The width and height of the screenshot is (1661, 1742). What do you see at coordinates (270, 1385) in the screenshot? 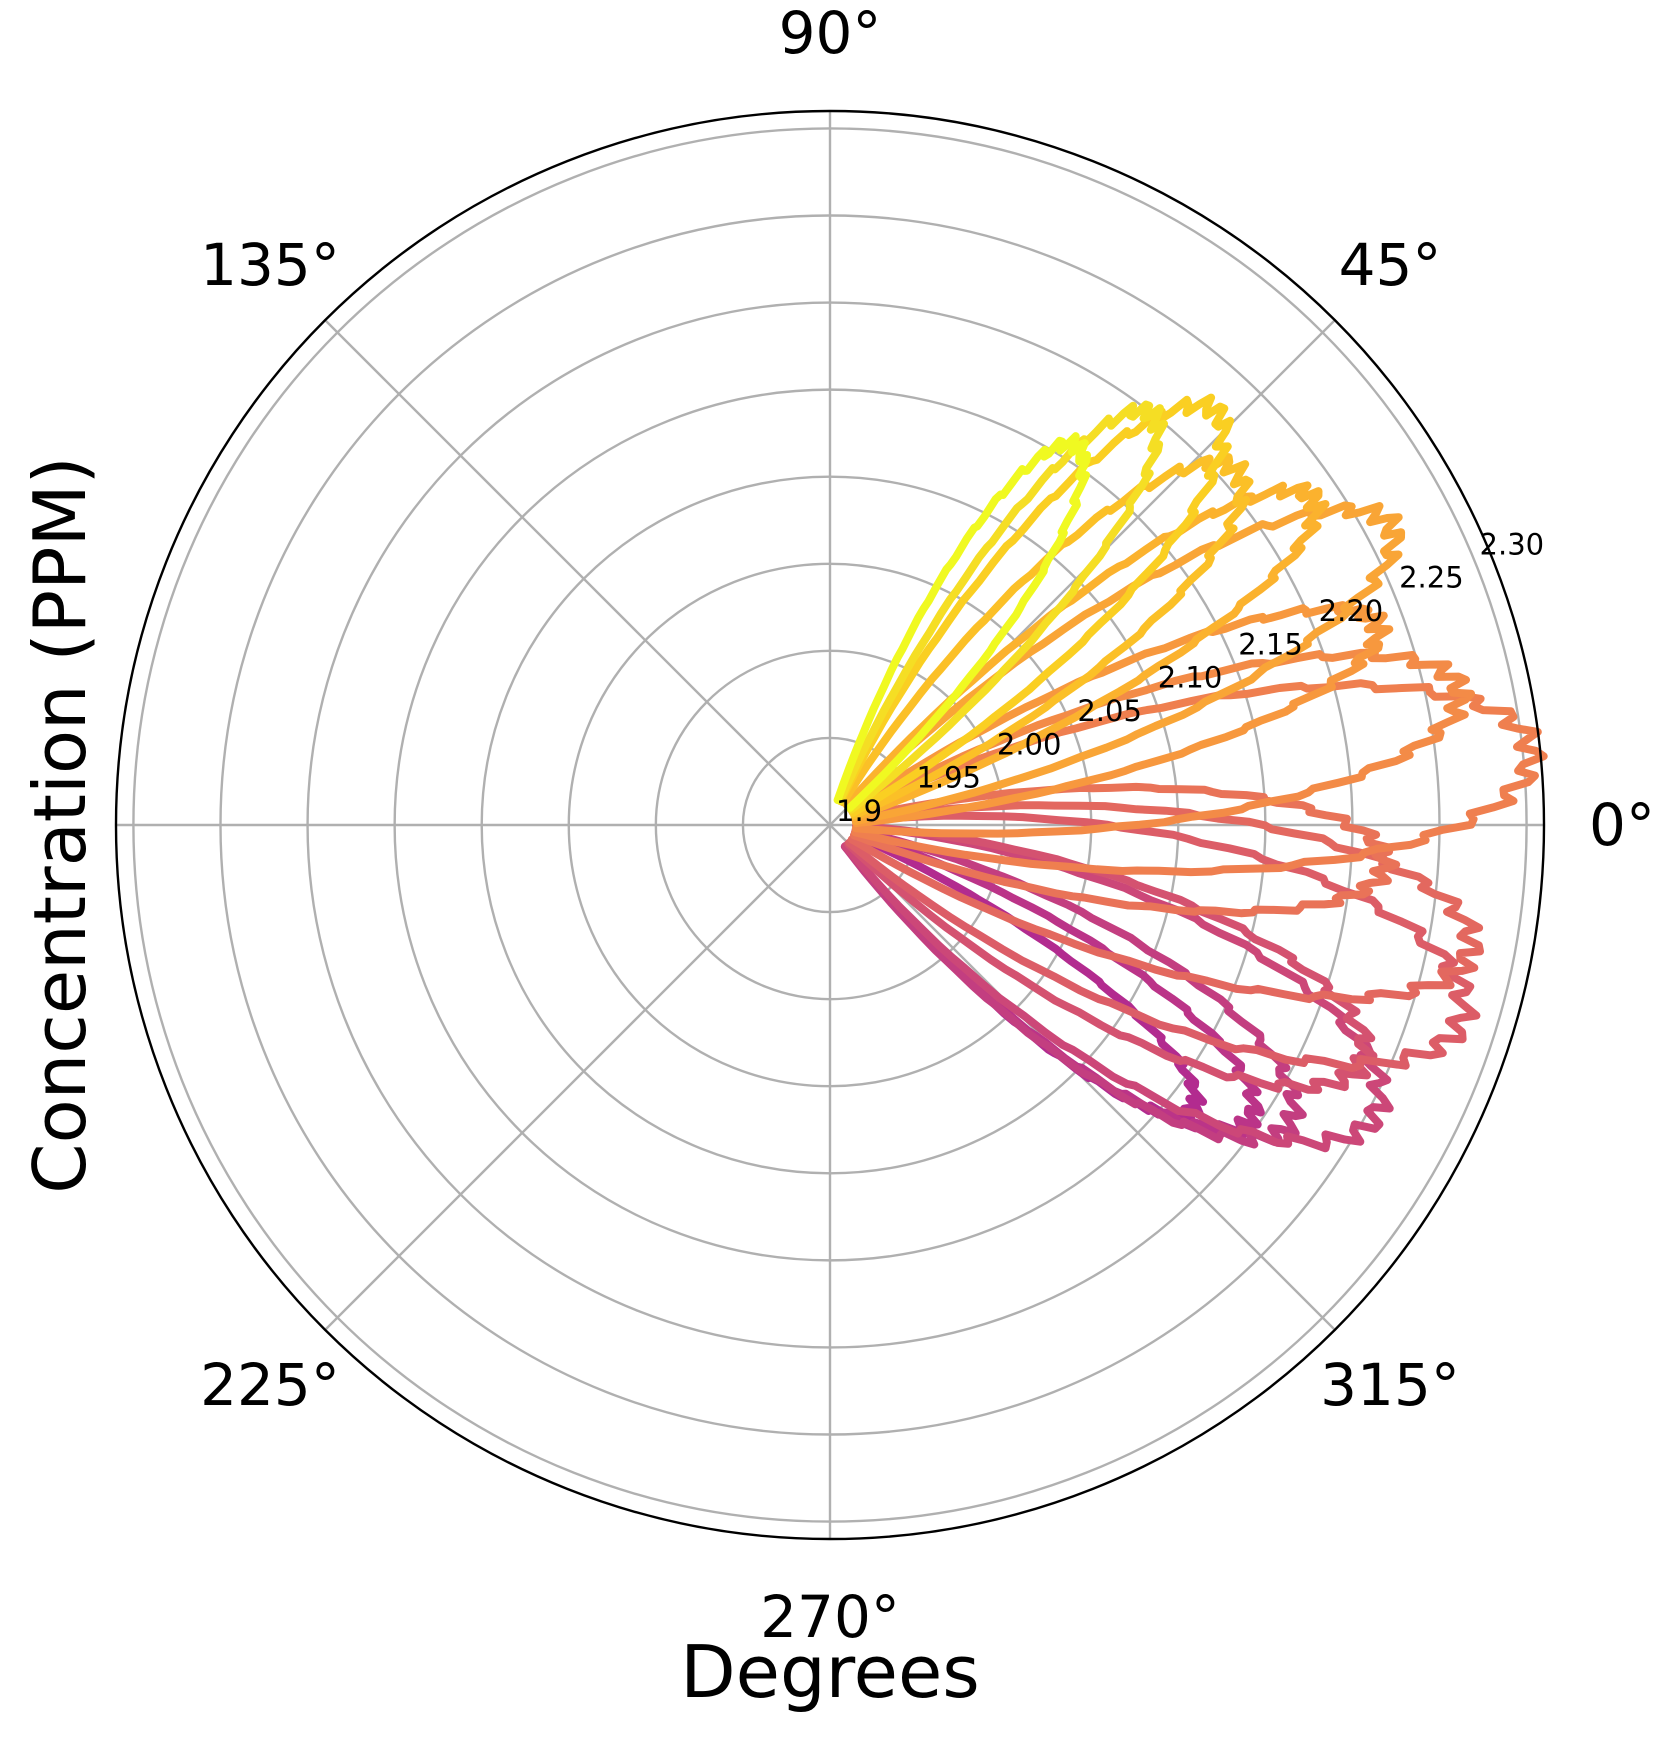
I see `theta-tick-label-225: 225°` at bounding box center [270, 1385].